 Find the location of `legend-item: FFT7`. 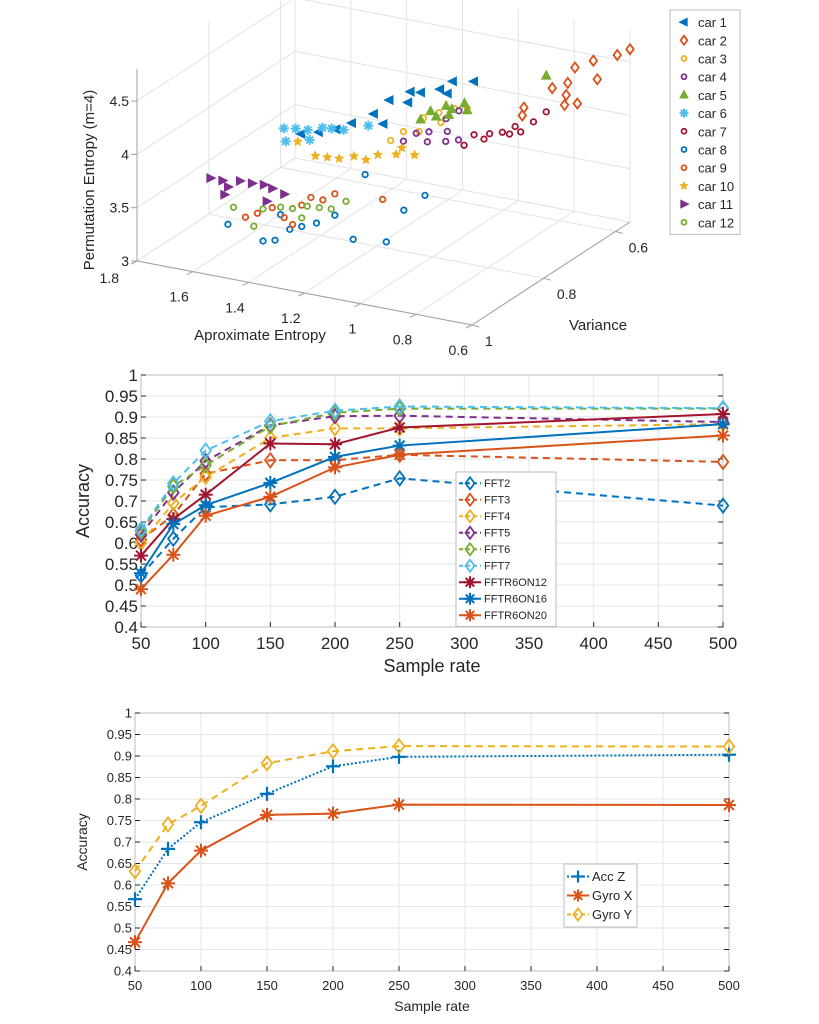

legend-item: FFT7 is located at coordinates (484, 566).